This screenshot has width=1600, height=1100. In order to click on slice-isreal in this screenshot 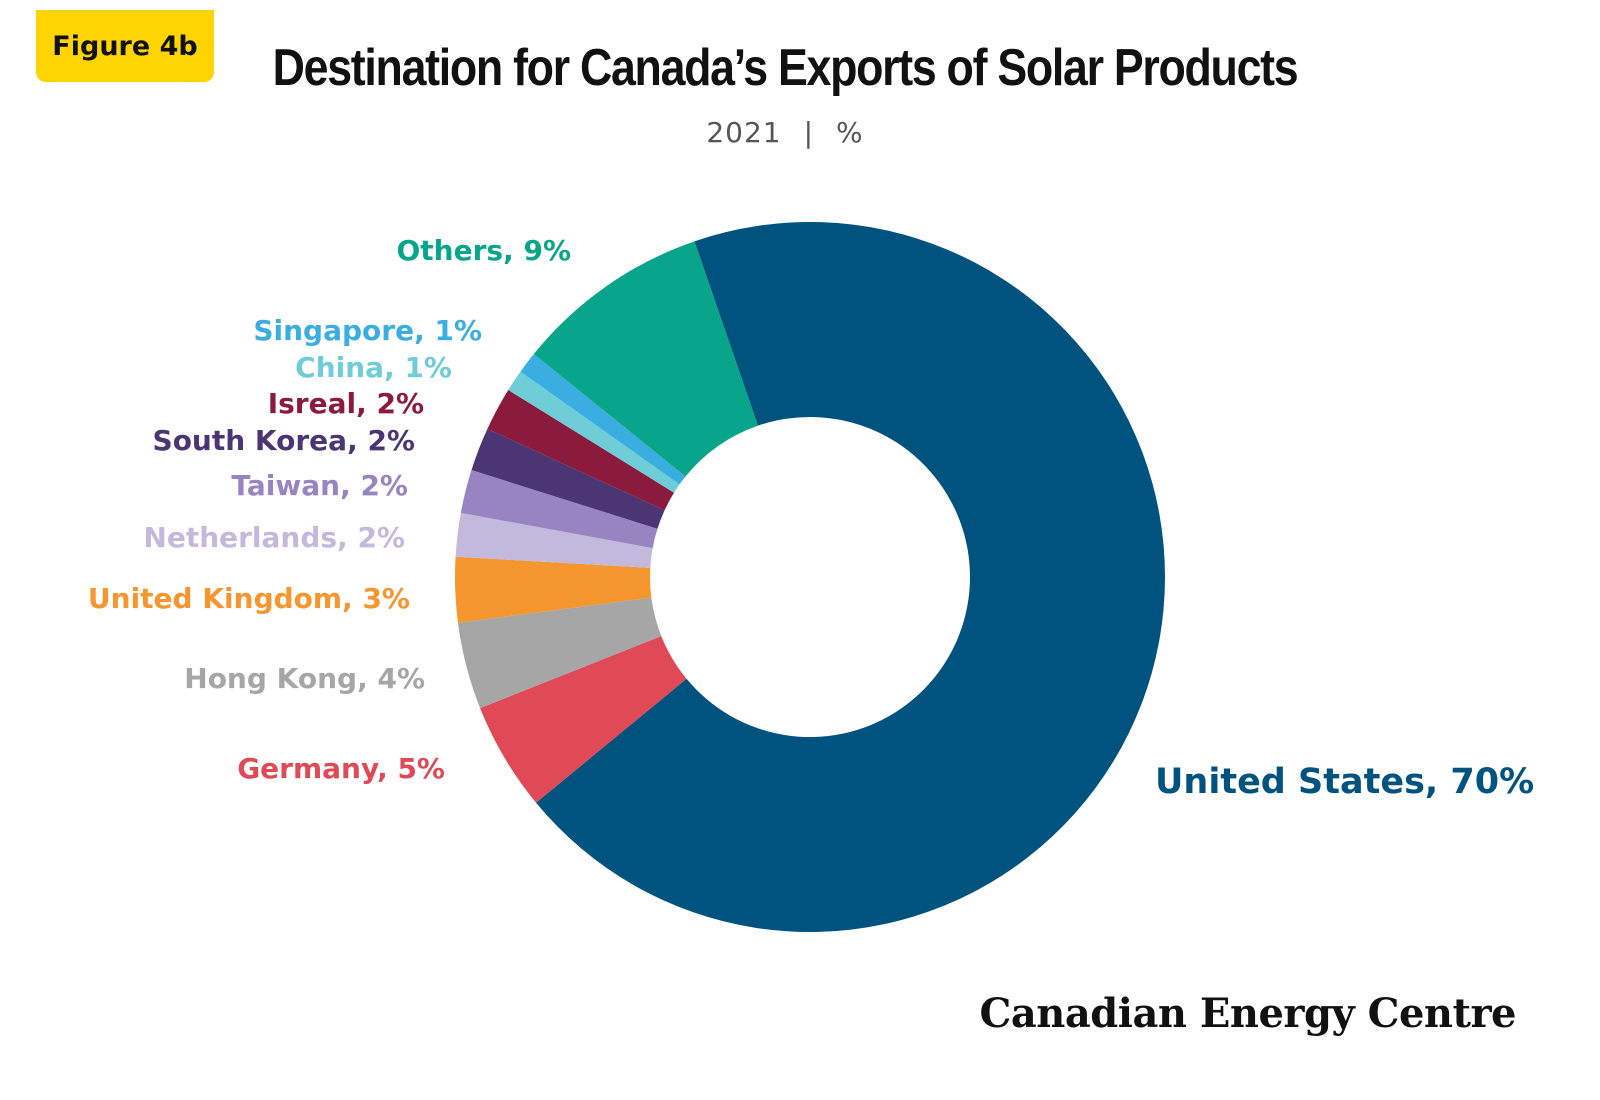, I will do `click(581, 450)`.